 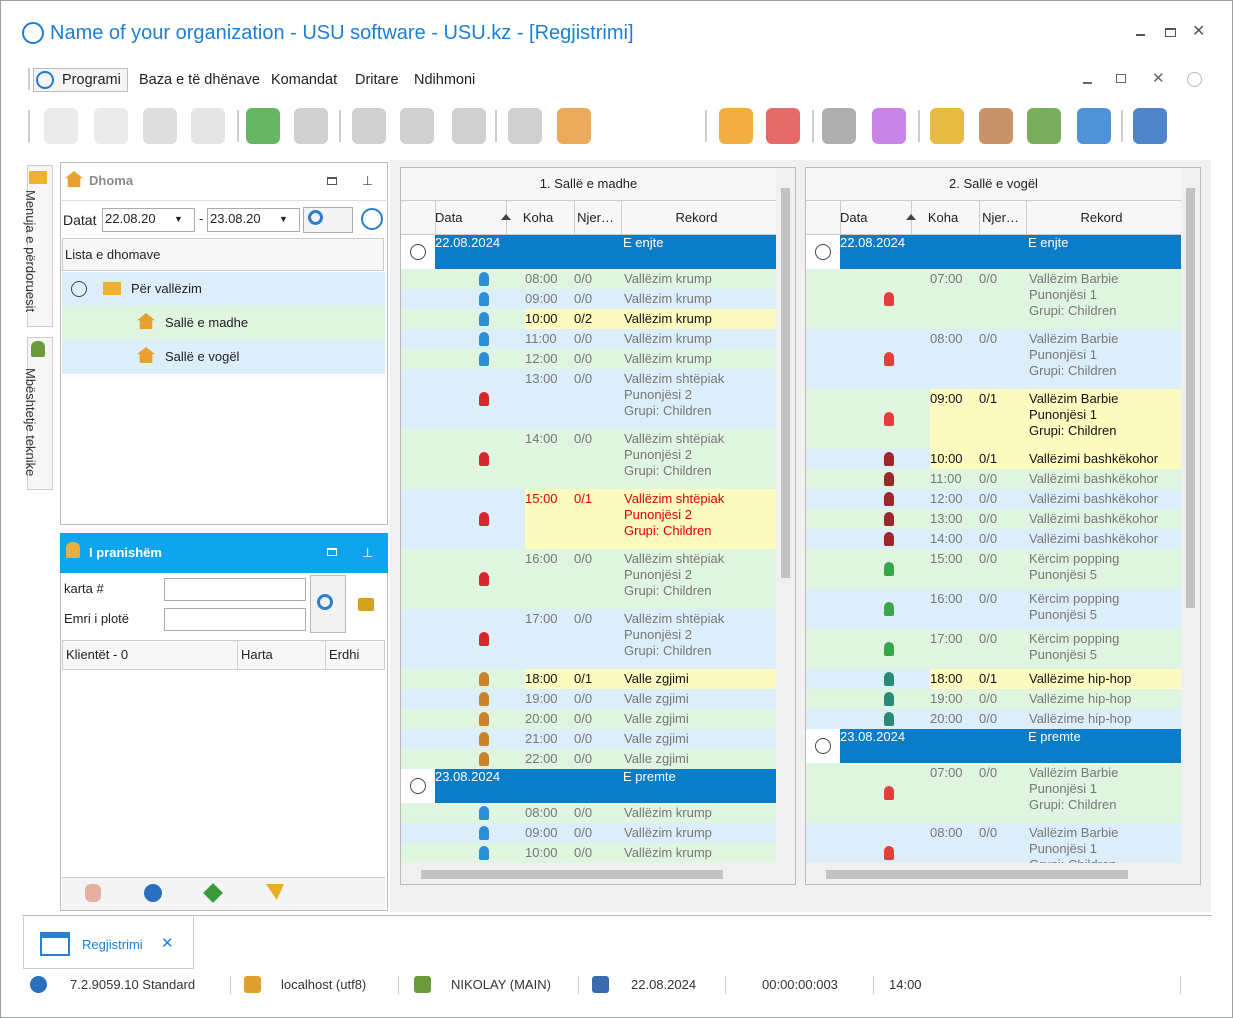 What do you see at coordinates (93, 893) in the screenshot?
I see `hand-button` at bounding box center [93, 893].